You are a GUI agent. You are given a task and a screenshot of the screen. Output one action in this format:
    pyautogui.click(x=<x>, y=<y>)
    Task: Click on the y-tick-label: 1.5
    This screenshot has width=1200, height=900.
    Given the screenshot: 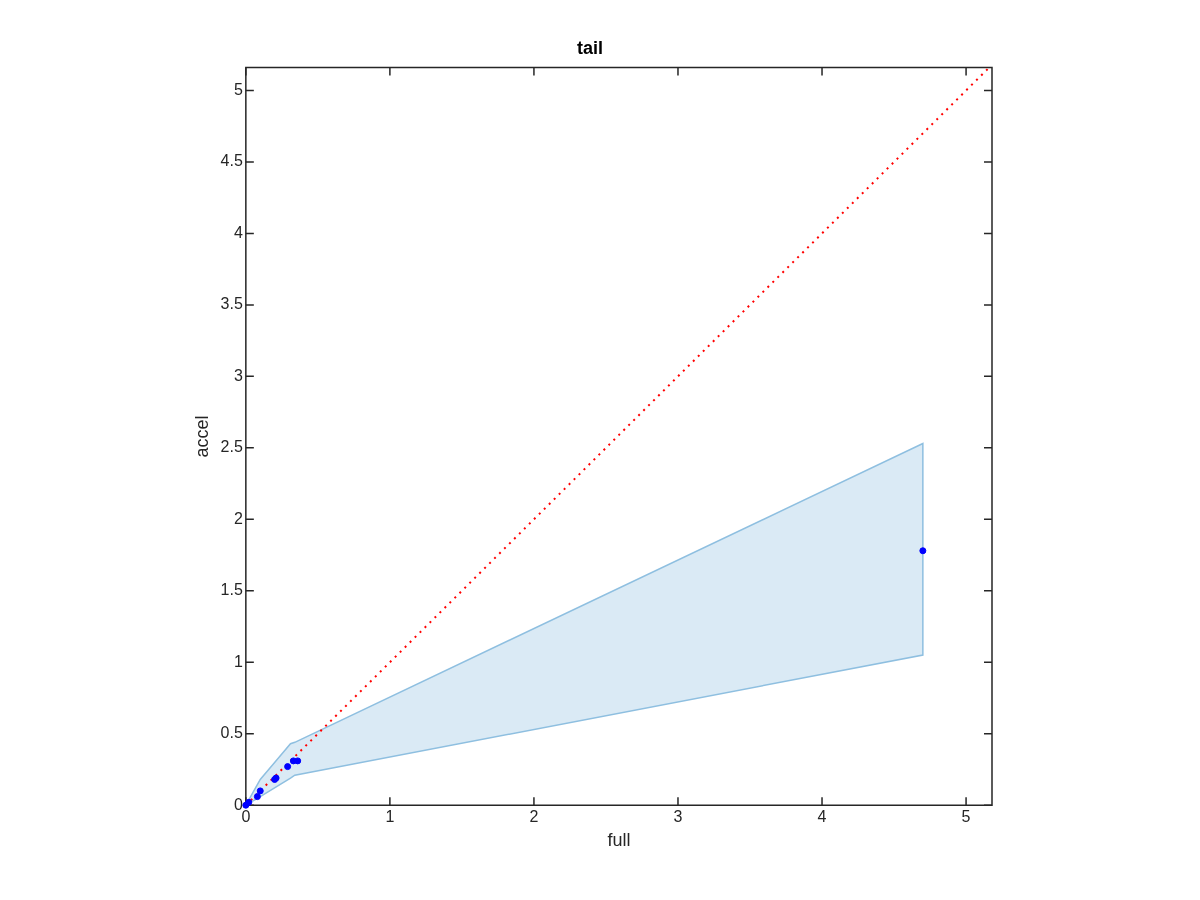 What is the action you would take?
    pyautogui.click(x=231, y=590)
    